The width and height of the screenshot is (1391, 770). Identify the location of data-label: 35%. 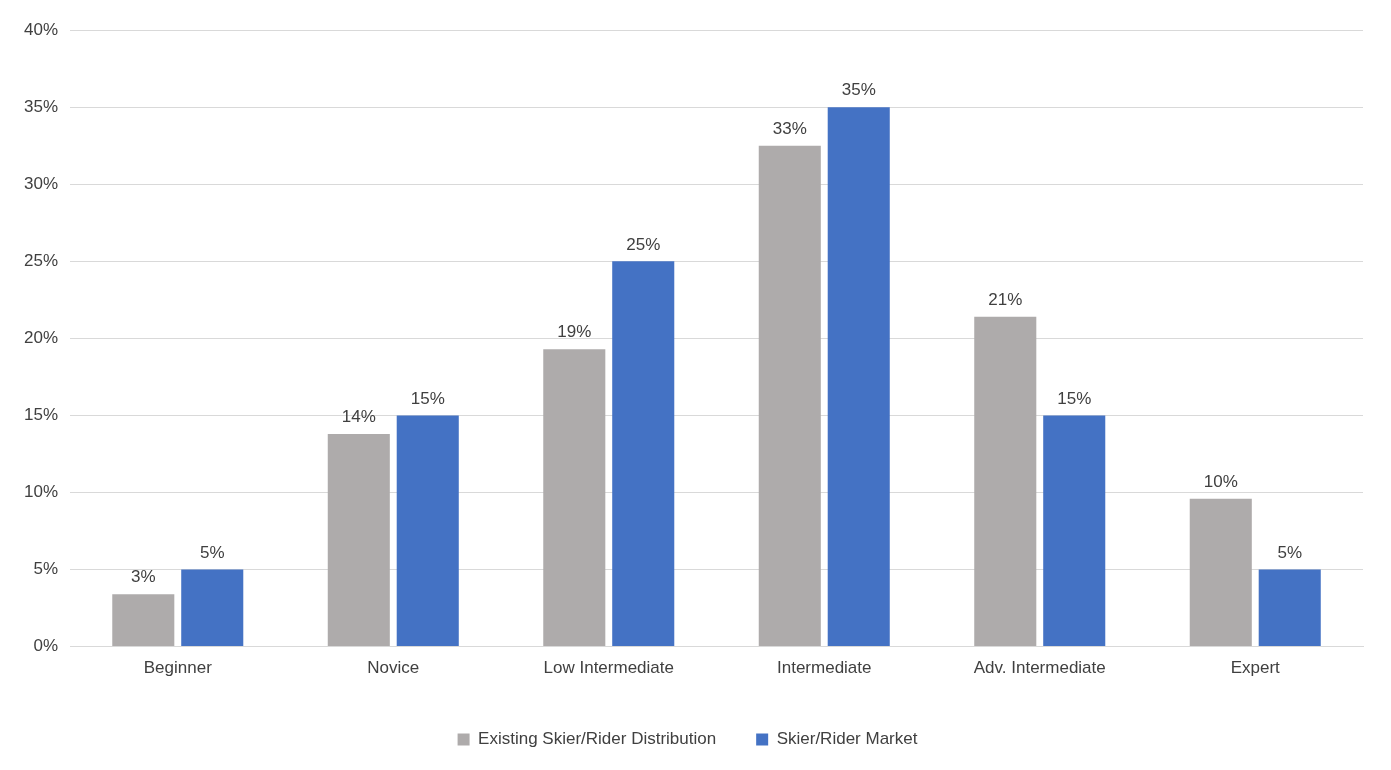
(858, 90).